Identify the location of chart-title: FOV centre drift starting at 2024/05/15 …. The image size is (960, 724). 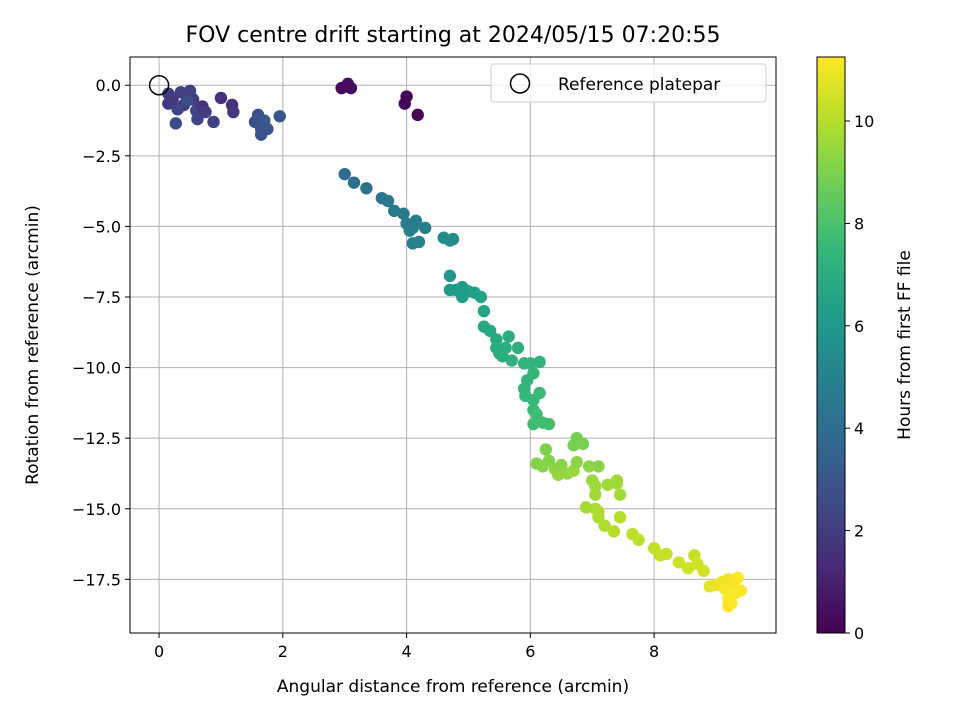
(453, 35).